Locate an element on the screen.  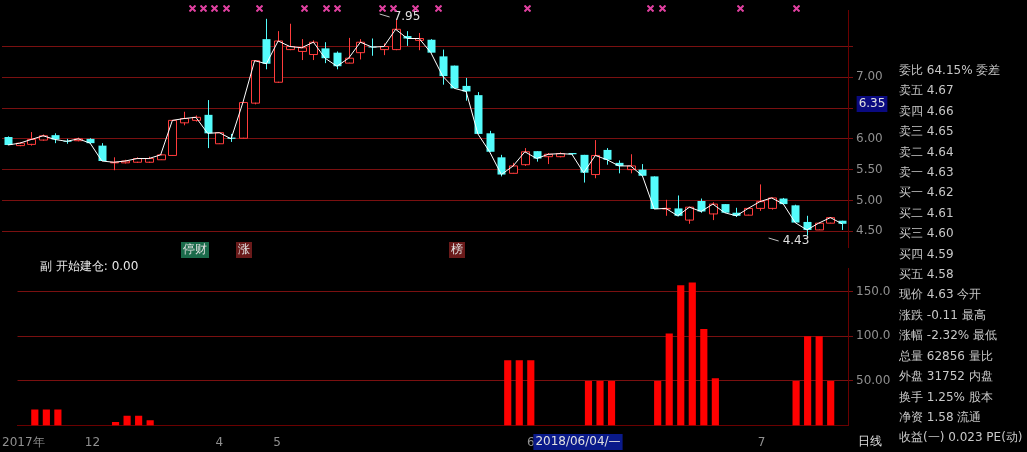
annotation: 4.43 is located at coordinates (796, 240).